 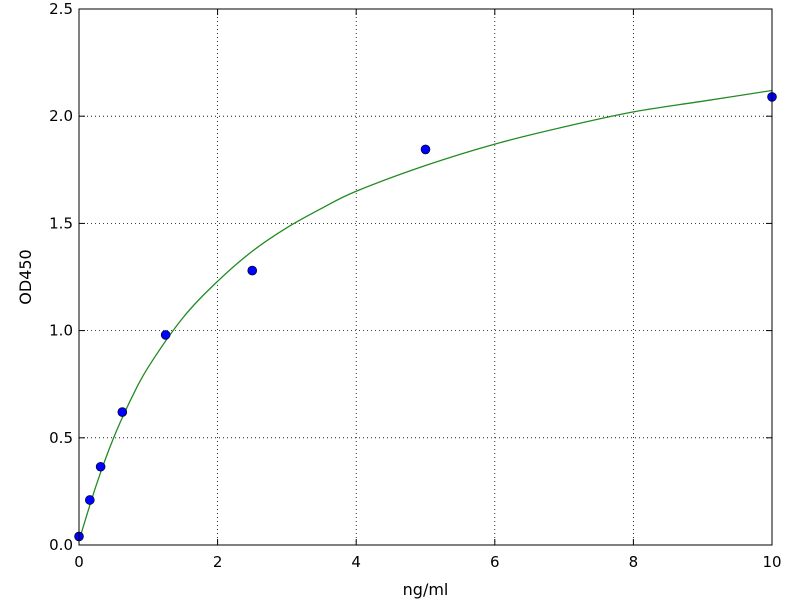 I want to click on y-tick-label: 0.5, so click(x=61, y=438).